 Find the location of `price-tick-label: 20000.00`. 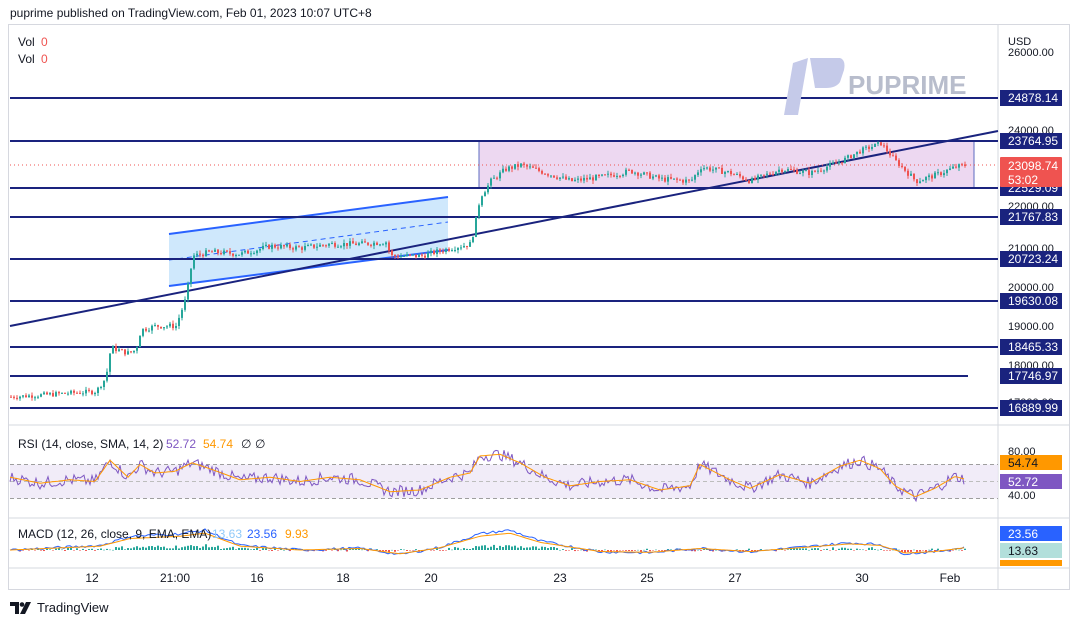

price-tick-label: 20000.00 is located at coordinates (1031, 288).